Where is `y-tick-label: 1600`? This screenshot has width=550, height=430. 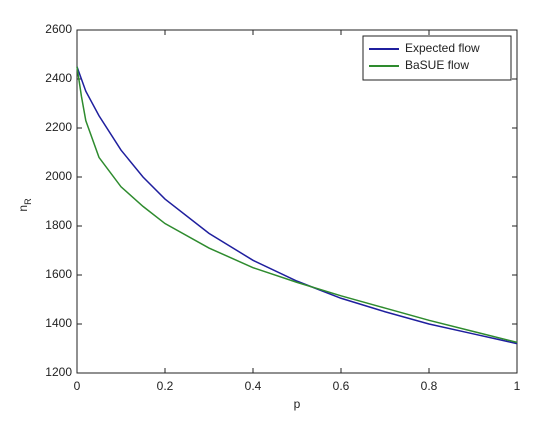 y-tick-label: 1600 is located at coordinates (58, 274).